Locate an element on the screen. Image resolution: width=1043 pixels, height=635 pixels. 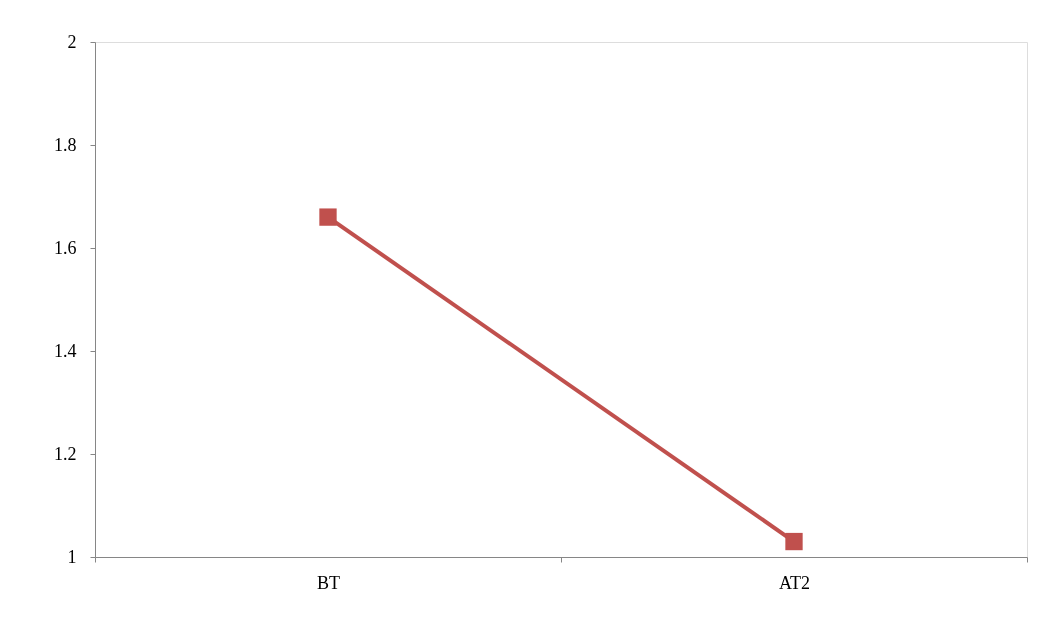
y-tick-label: 2 is located at coordinates (72, 41).